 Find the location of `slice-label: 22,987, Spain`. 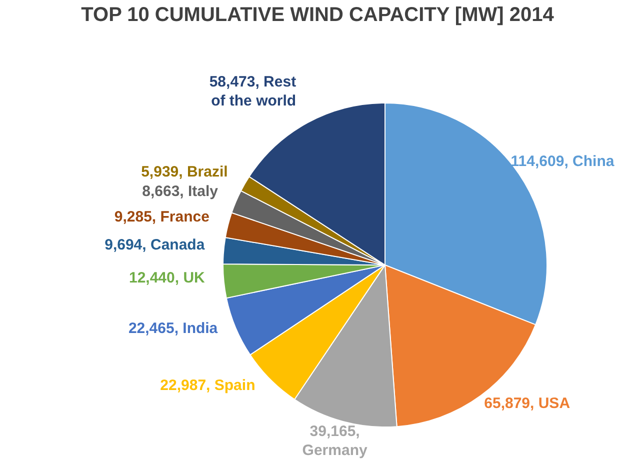

slice-label: 22,987, Spain is located at coordinates (208, 385).